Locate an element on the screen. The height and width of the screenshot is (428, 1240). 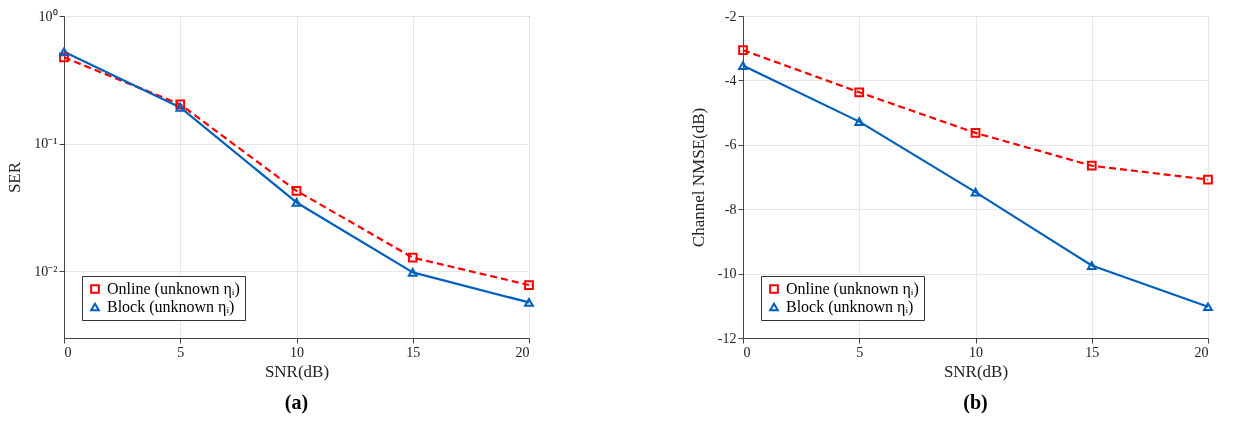
y-tick-label: 10⁻² is located at coordinates (46, 271).